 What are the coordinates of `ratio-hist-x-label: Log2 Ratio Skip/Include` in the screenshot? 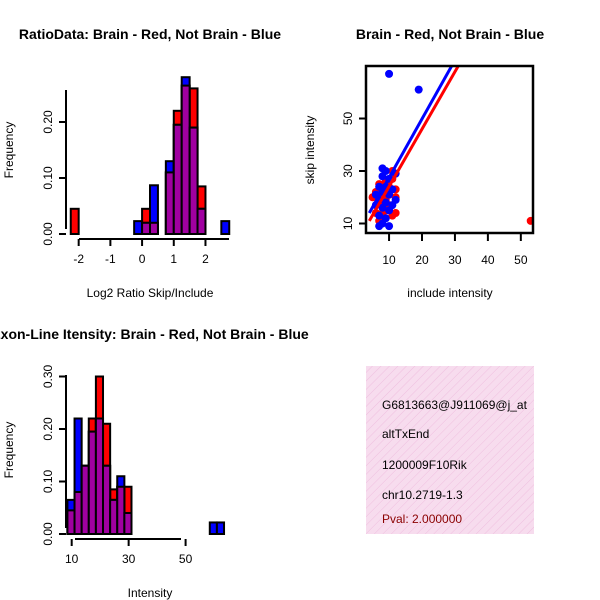 It's located at (150, 293).